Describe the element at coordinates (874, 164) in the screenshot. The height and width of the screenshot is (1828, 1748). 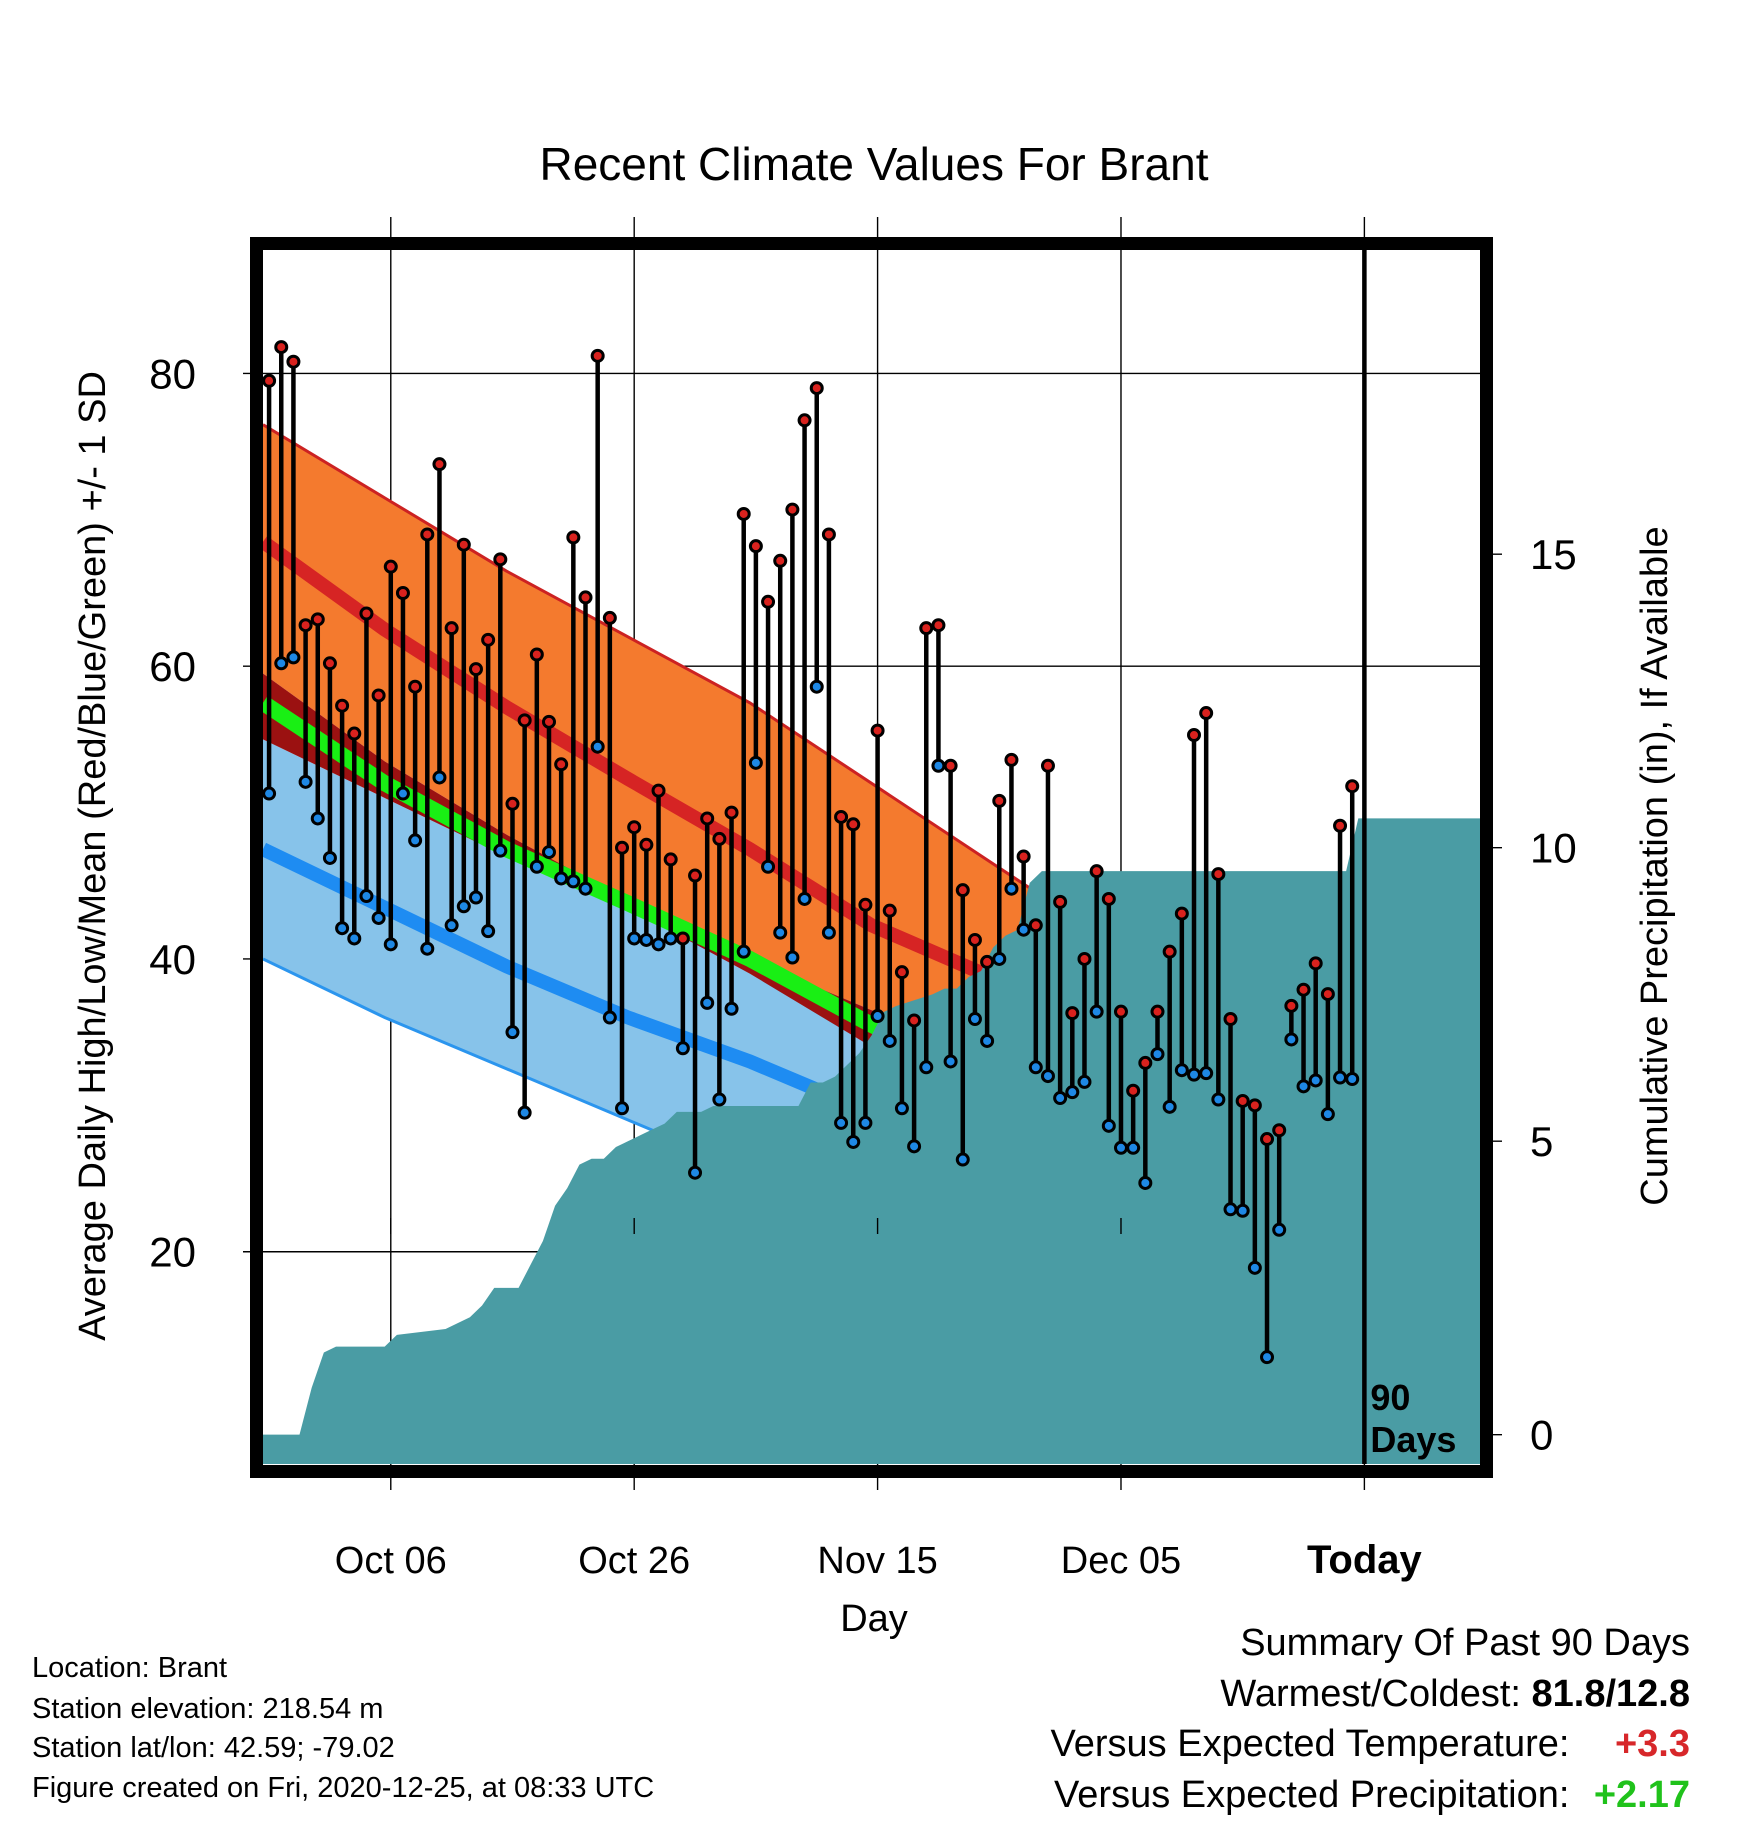
I see `chart-title: Recent Climate Values For Brant` at that location.